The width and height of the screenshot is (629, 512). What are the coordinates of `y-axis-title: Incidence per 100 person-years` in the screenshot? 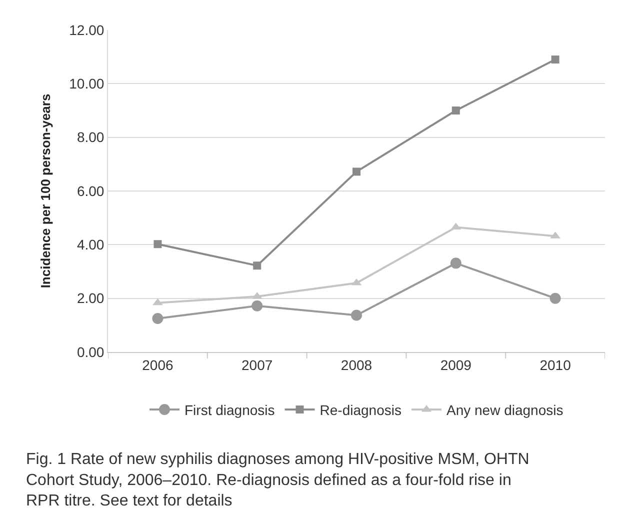 It's located at (46, 191).